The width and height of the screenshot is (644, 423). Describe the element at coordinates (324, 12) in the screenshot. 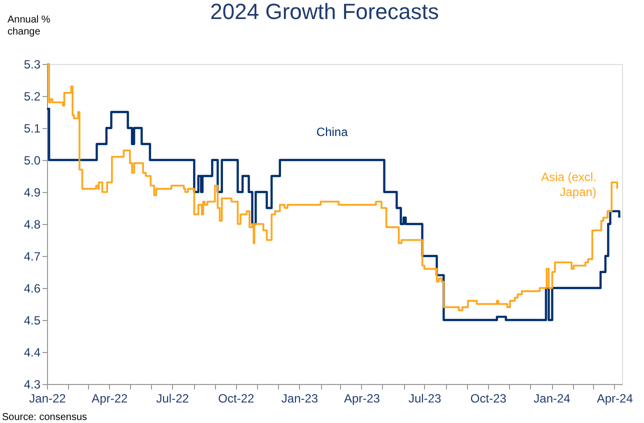

I see `chart-title: 2024 Growth Forecasts` at that location.